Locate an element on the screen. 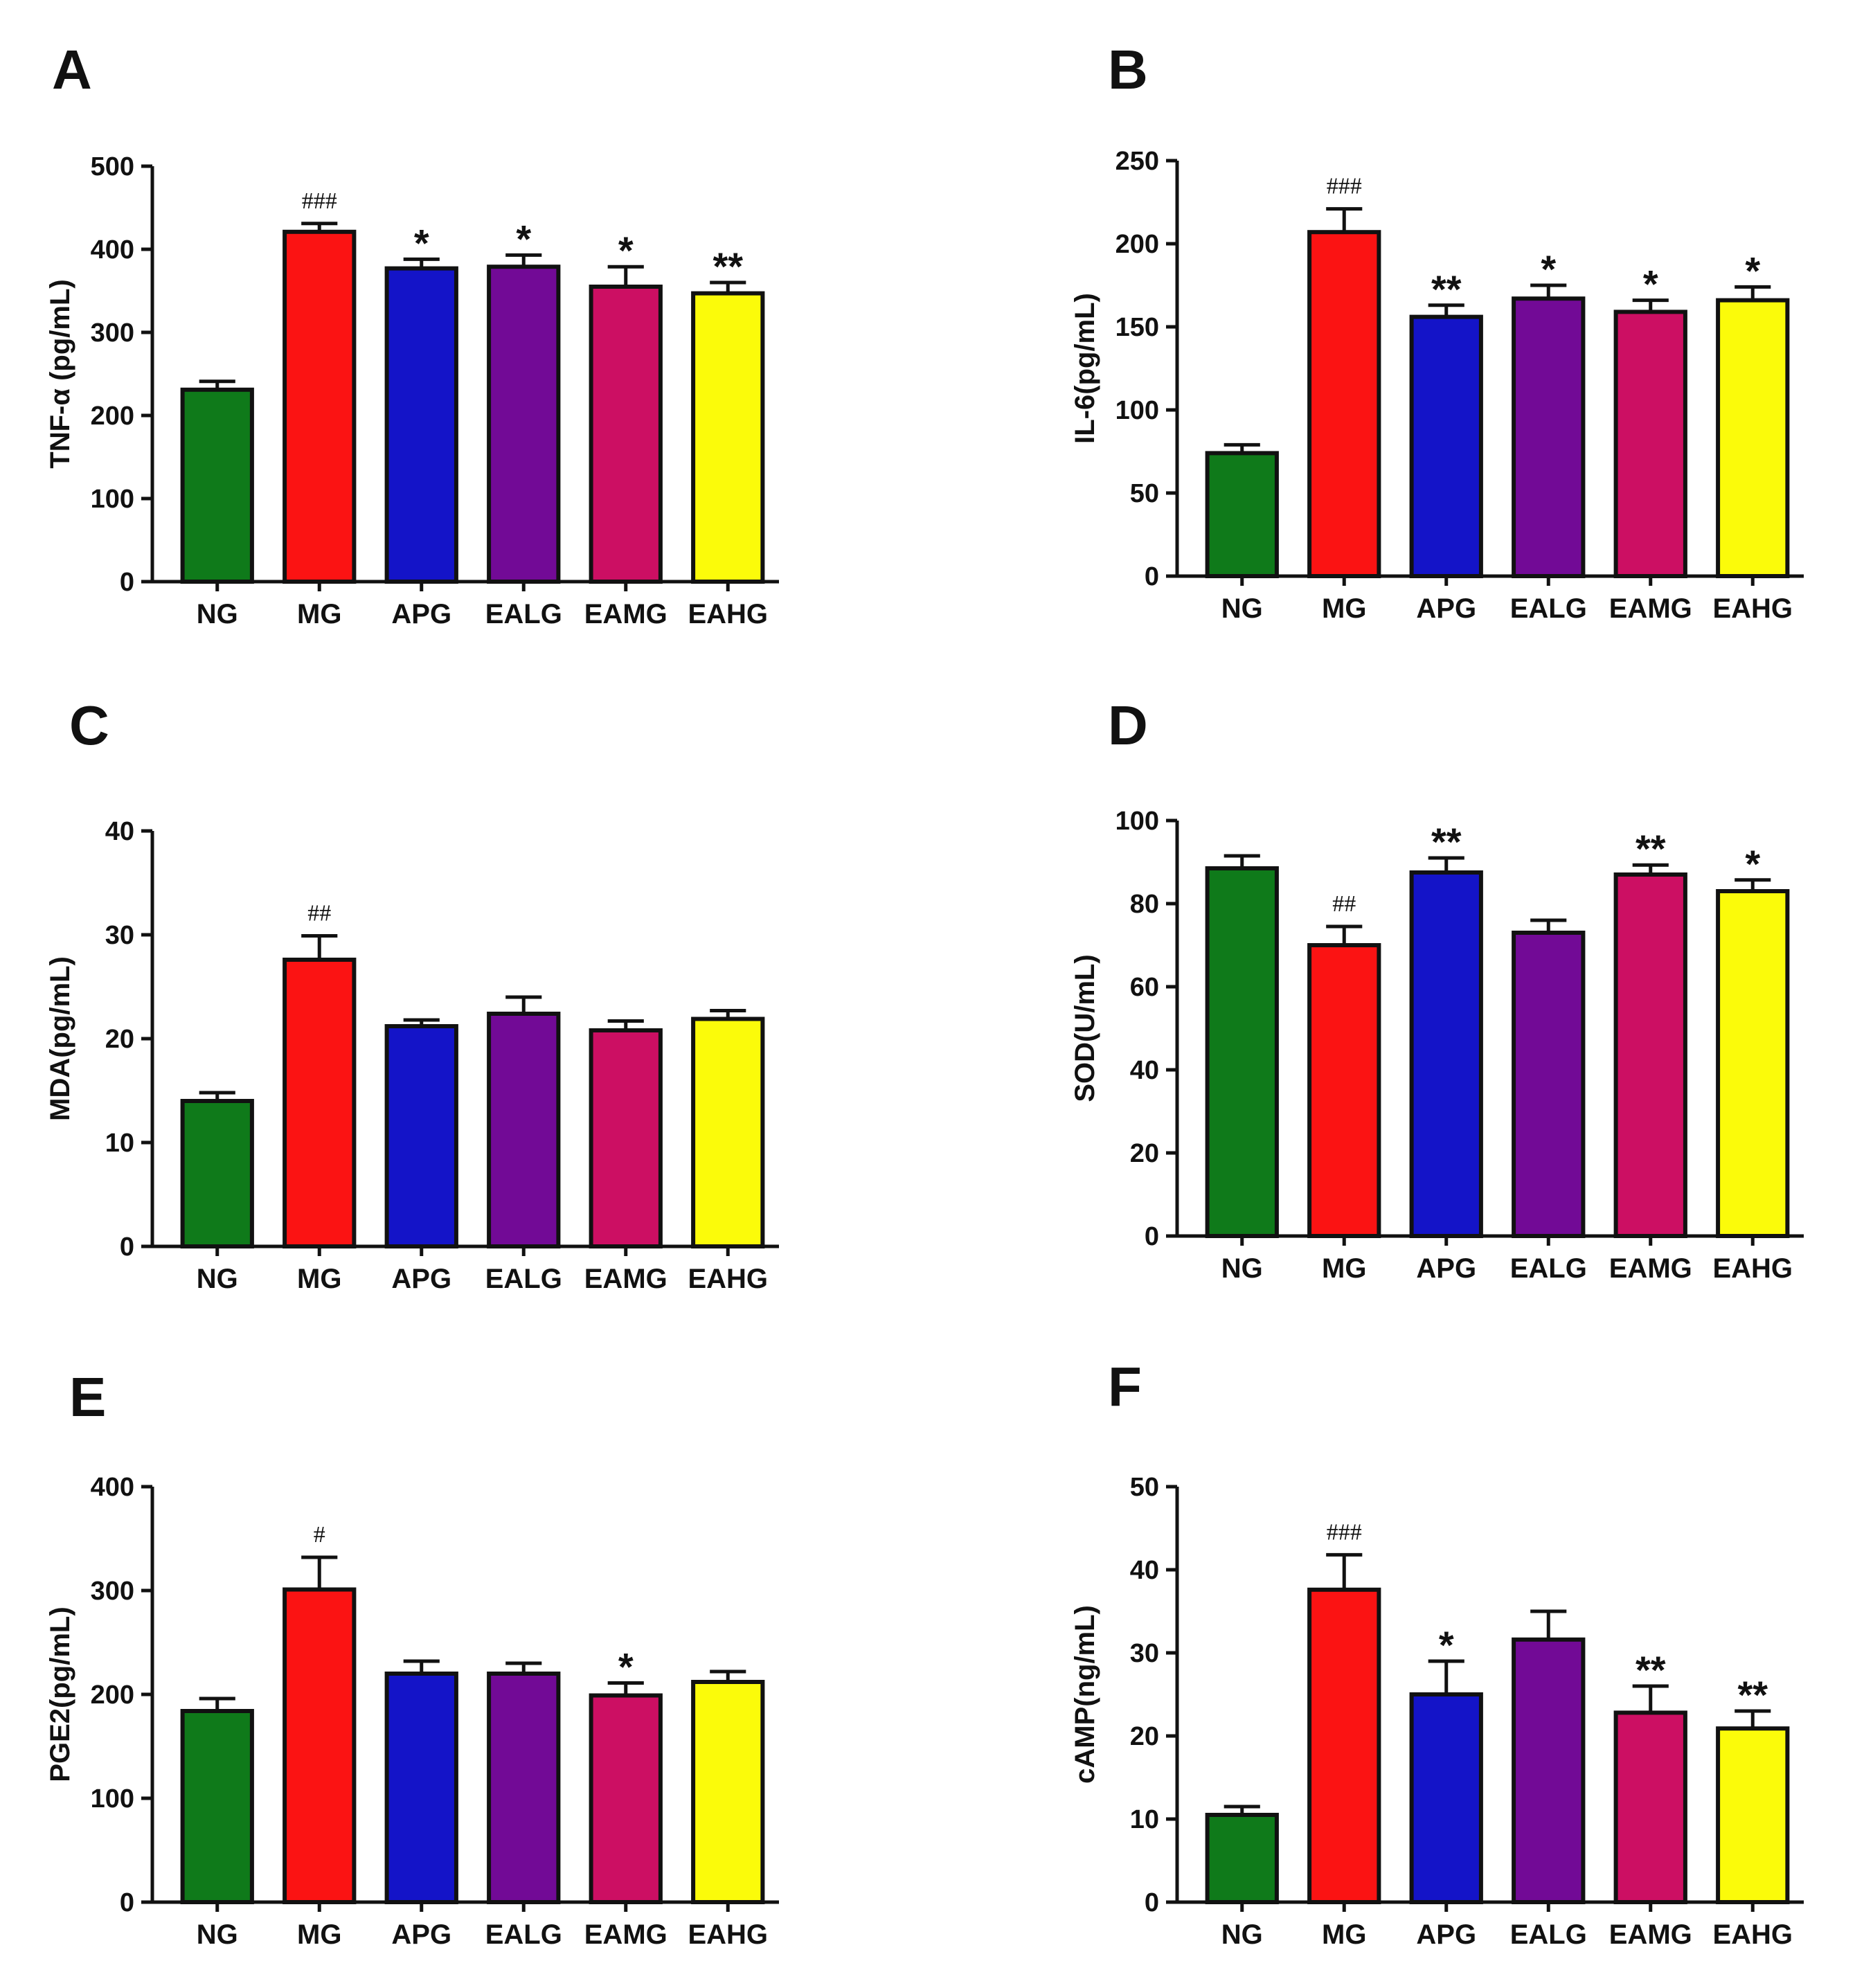 This screenshot has width=1855, height=1988. y-tick-label: 500 is located at coordinates (112, 166).